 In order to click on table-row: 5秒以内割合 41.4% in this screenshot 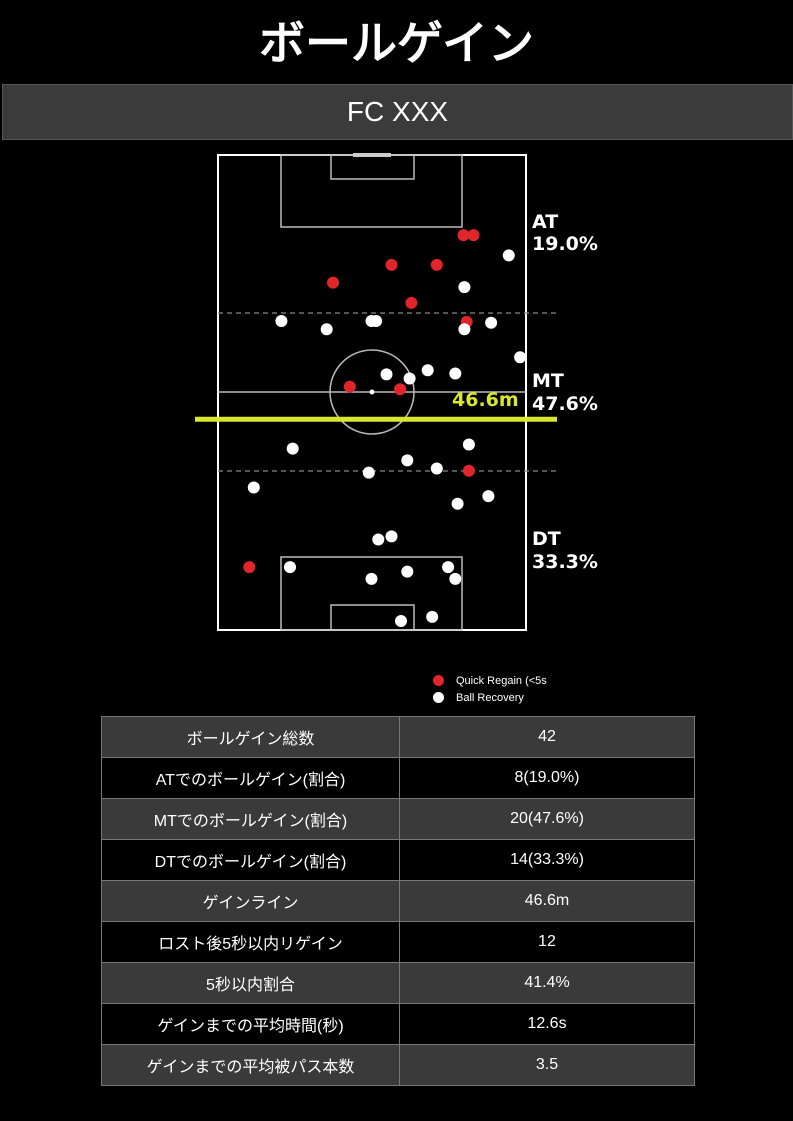, I will do `click(398, 983)`.